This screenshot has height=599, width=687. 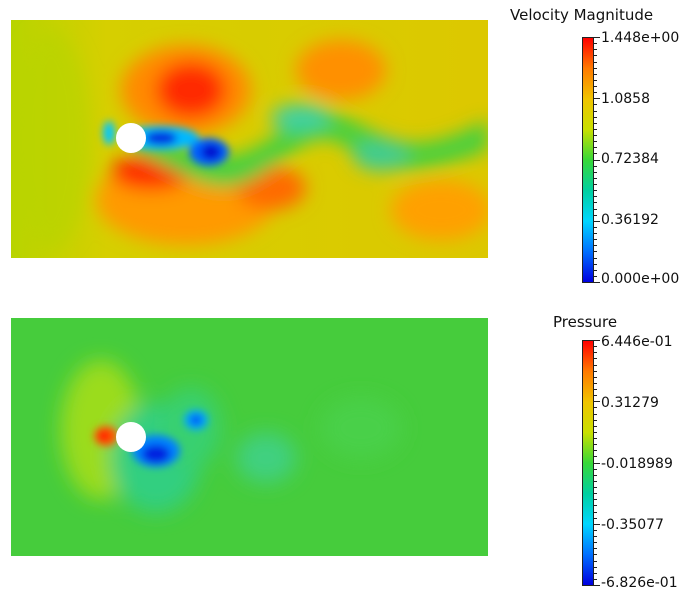 What do you see at coordinates (630, 159) in the screenshot?
I see `velocity-label-2: 0.72384` at bounding box center [630, 159].